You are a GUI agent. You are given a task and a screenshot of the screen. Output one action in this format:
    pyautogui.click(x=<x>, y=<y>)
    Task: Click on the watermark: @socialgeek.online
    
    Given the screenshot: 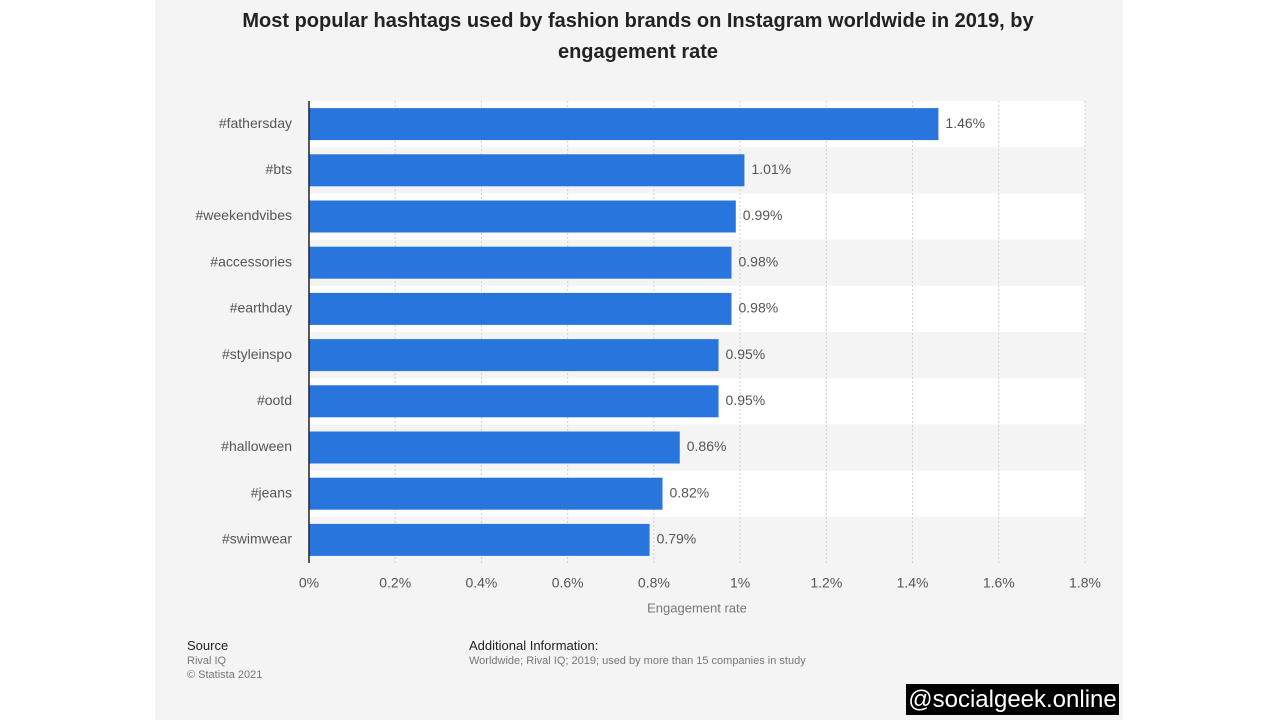 What is the action you would take?
    pyautogui.click(x=1012, y=699)
    